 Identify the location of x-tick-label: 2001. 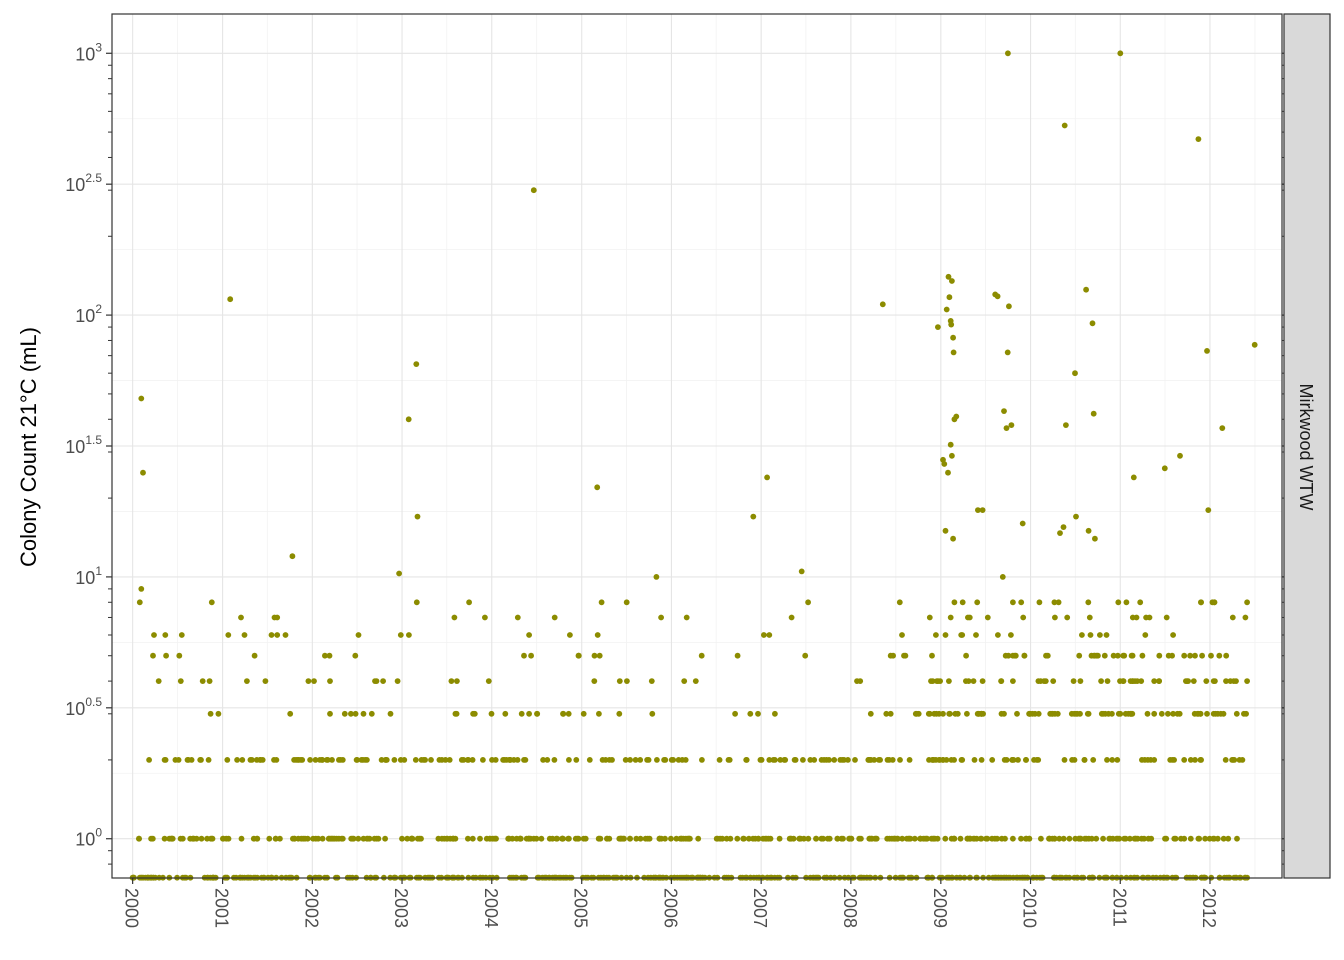
(222, 908).